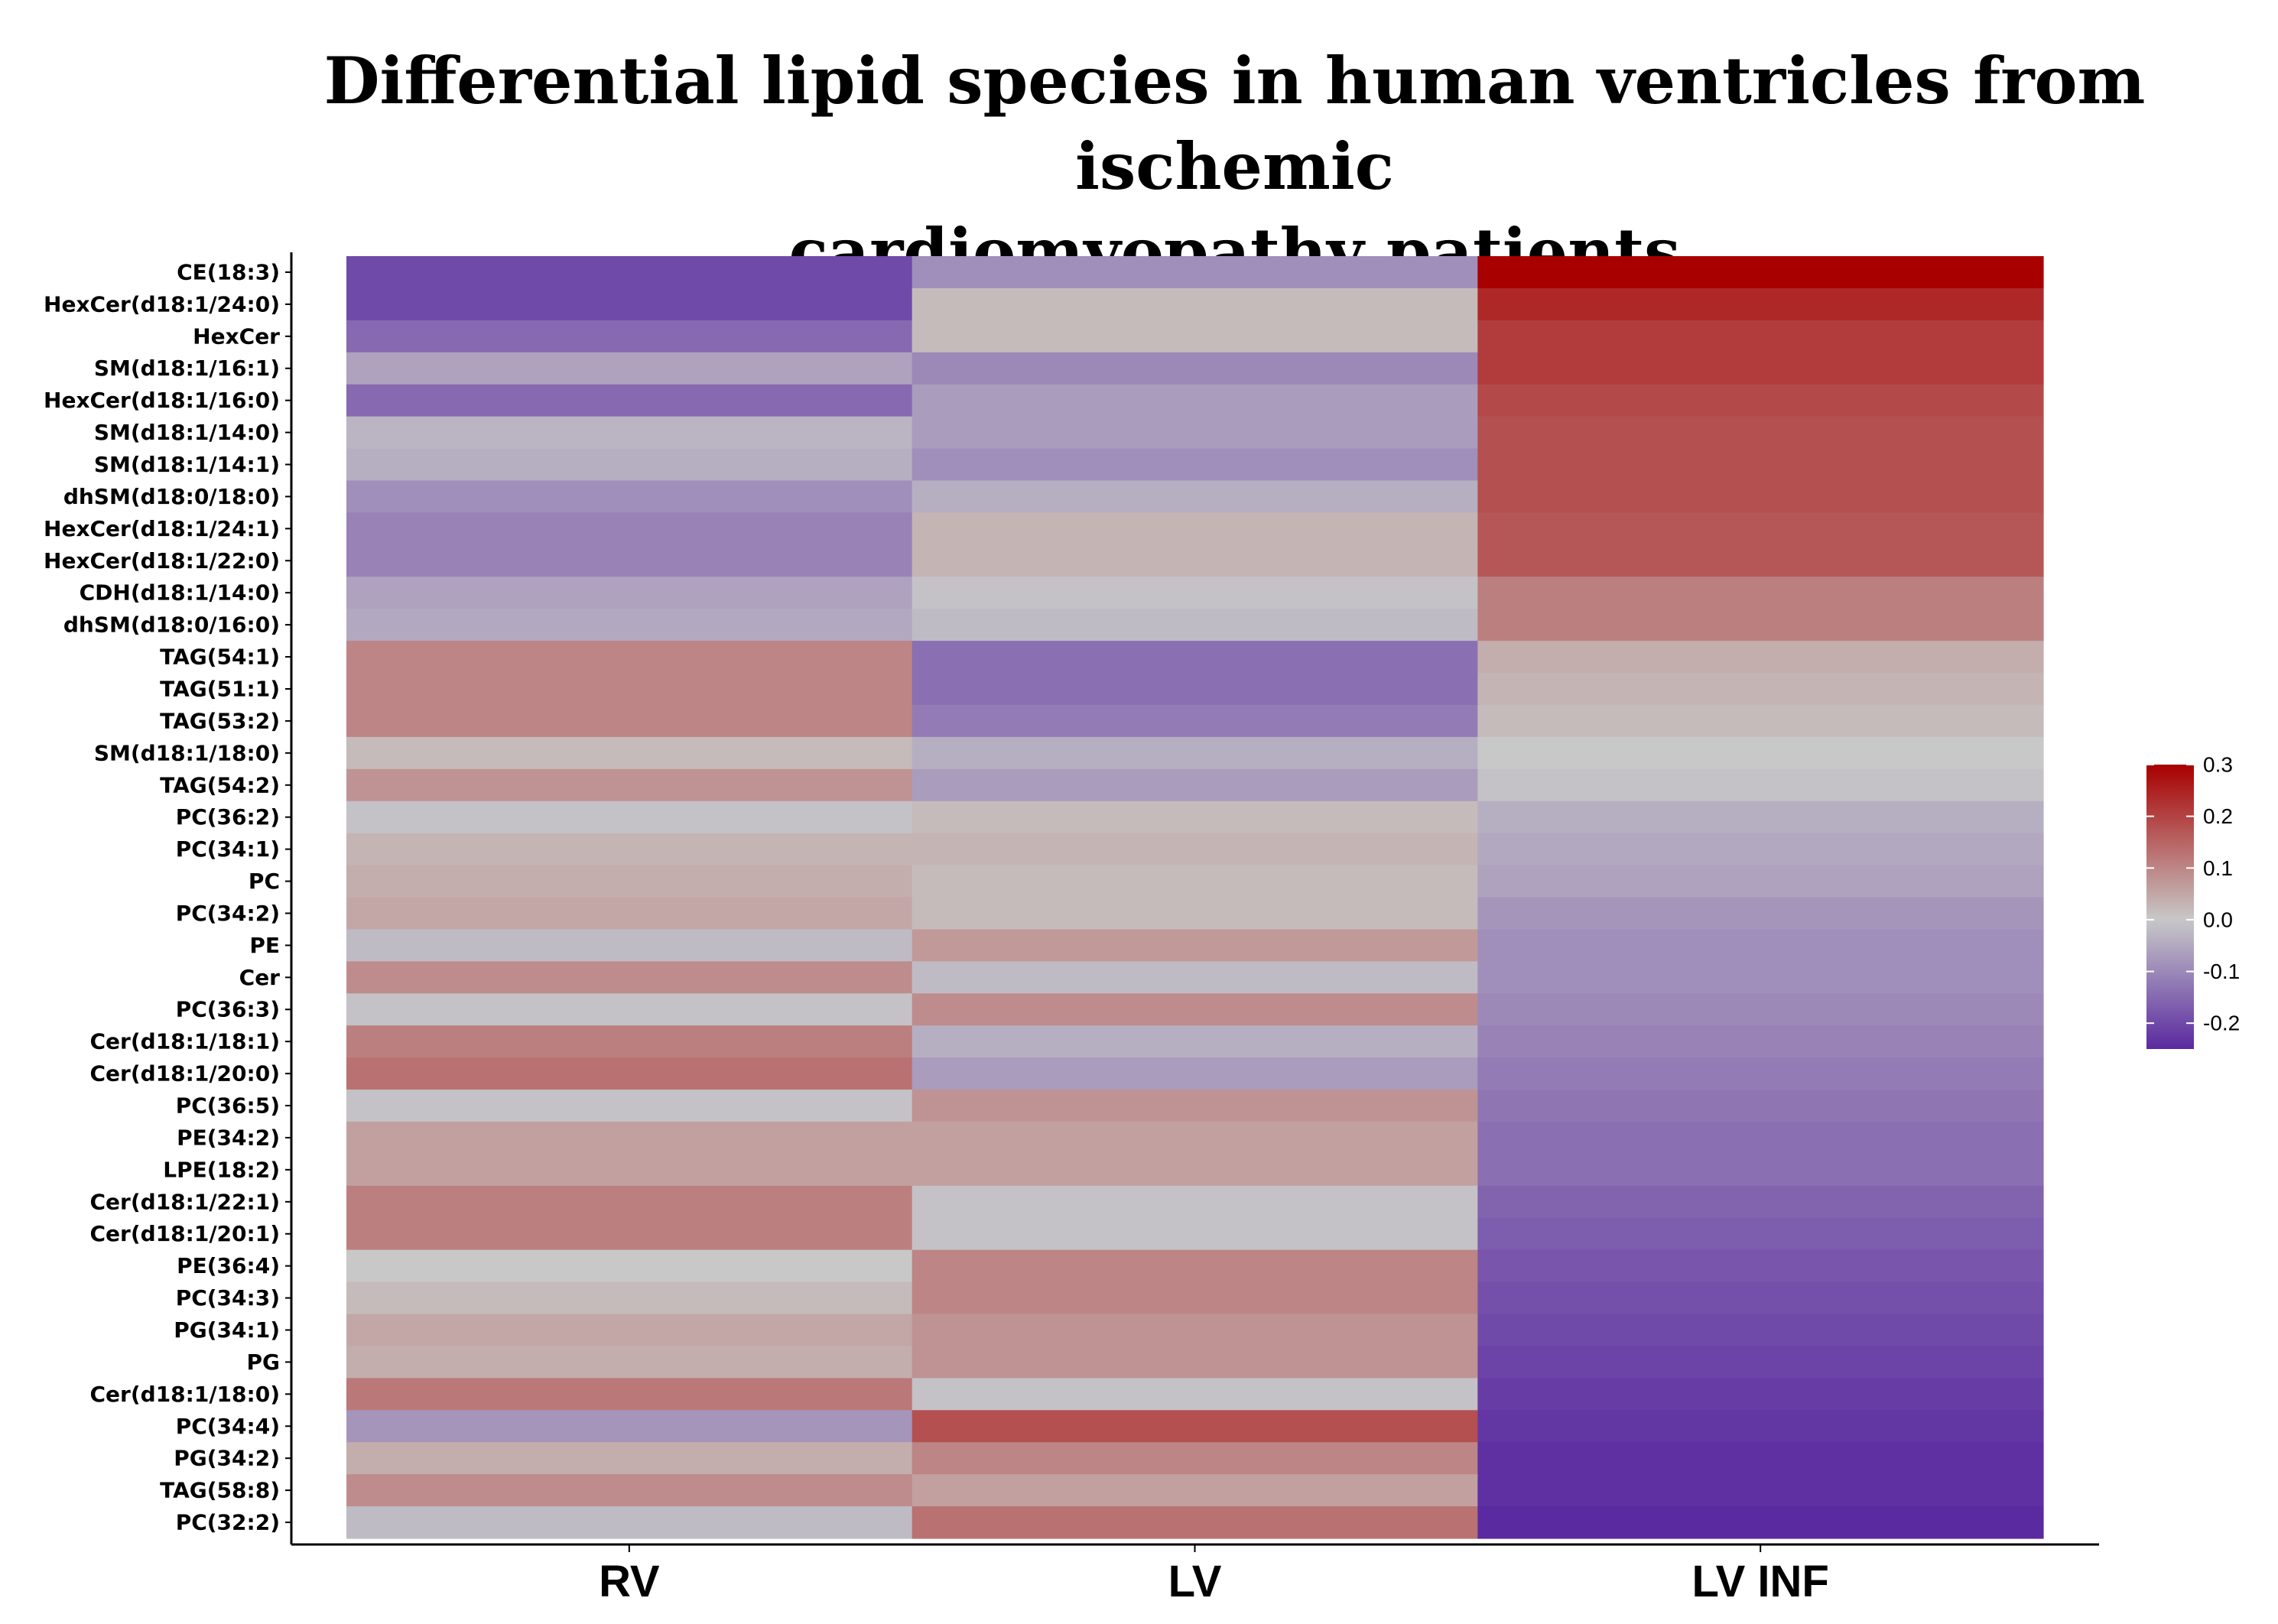  I want to click on row-label: HexCer(d18:1/24:0), so click(162, 304).